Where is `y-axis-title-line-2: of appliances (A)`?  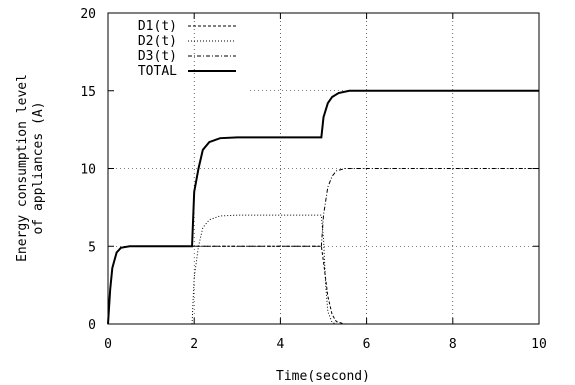 y-axis-title-line-2: of appliances (A) is located at coordinates (38, 167).